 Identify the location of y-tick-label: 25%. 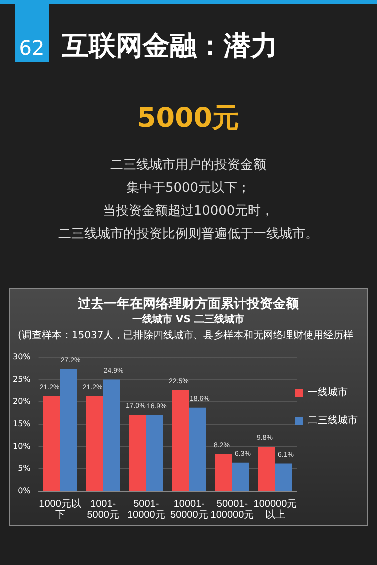
(22, 379).